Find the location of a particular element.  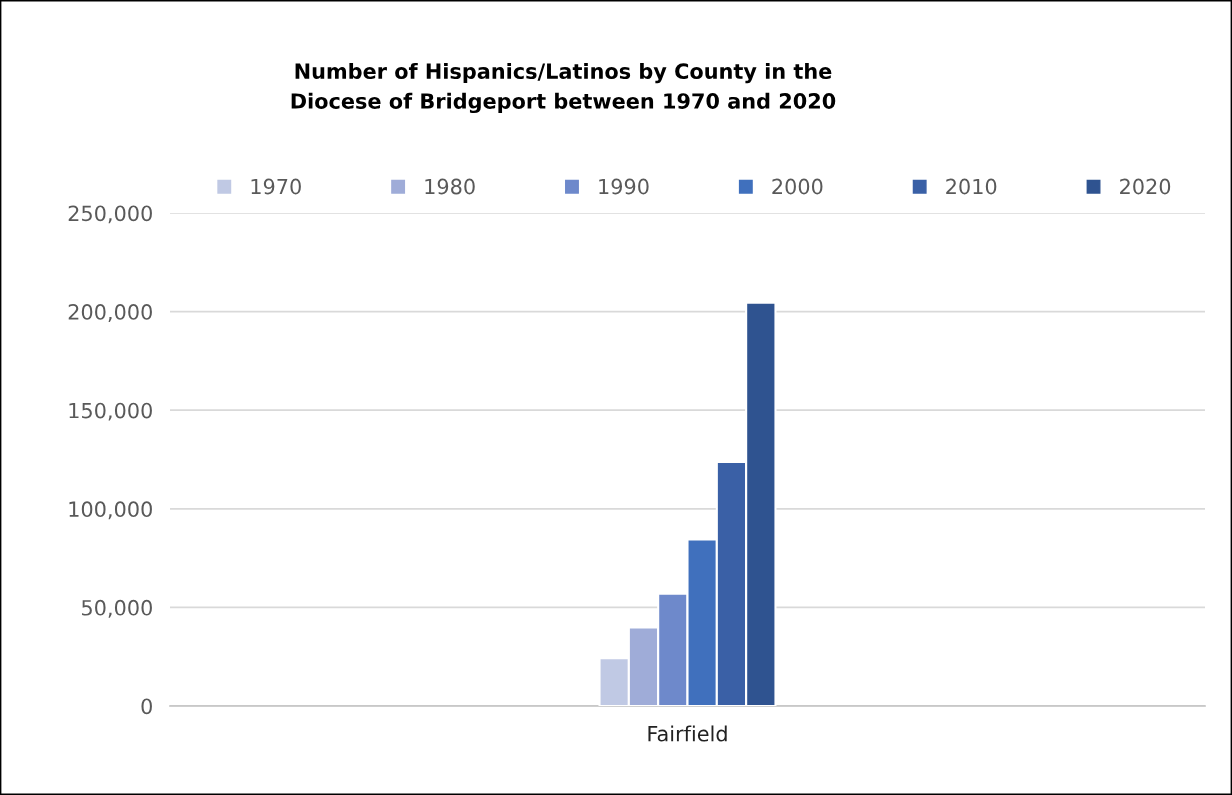

legend-label: 1990 is located at coordinates (624, 186).